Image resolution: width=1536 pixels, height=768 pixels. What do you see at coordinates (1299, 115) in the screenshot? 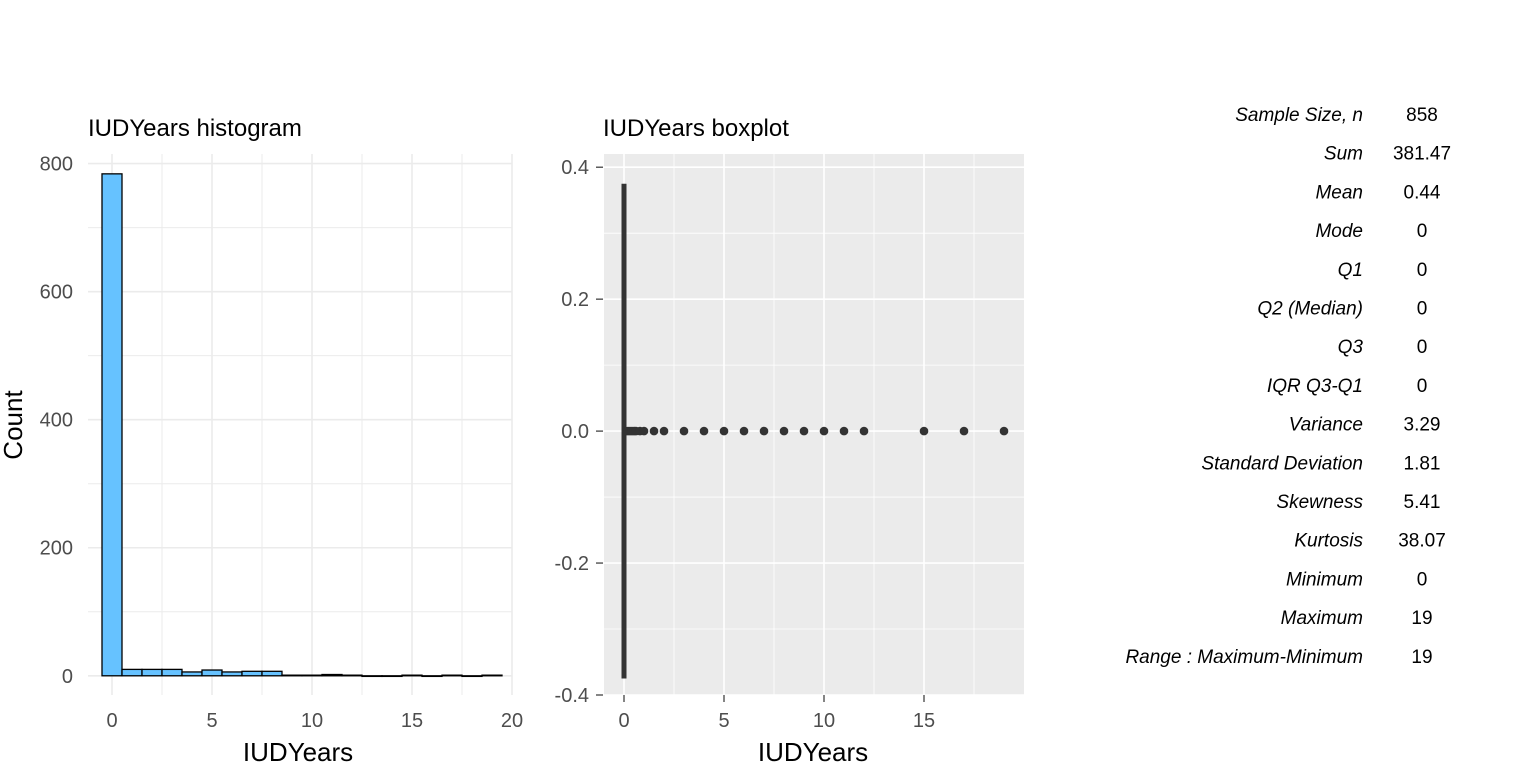
I see `stats-label: Sample Size, n` at bounding box center [1299, 115].